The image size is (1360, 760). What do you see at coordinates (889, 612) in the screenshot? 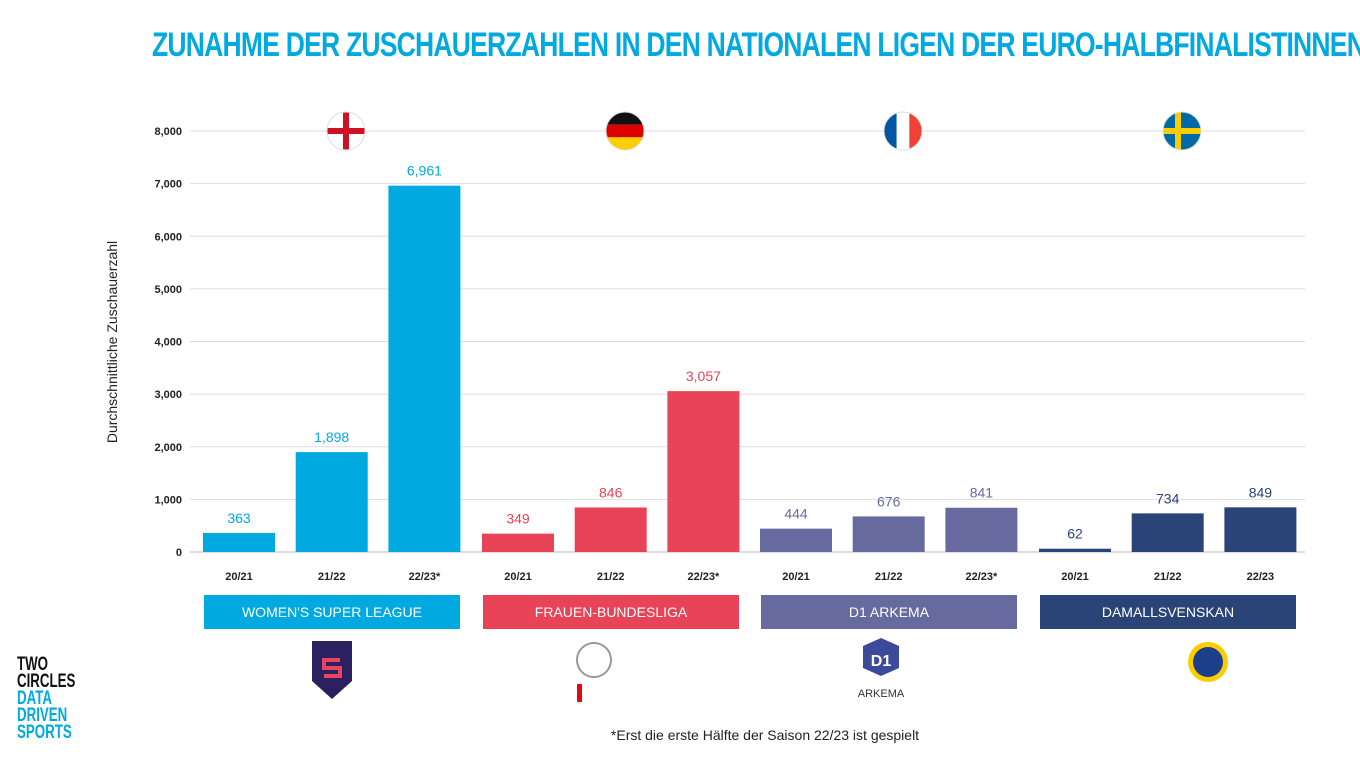
I see `league-label: D1 ARKEMA` at bounding box center [889, 612].